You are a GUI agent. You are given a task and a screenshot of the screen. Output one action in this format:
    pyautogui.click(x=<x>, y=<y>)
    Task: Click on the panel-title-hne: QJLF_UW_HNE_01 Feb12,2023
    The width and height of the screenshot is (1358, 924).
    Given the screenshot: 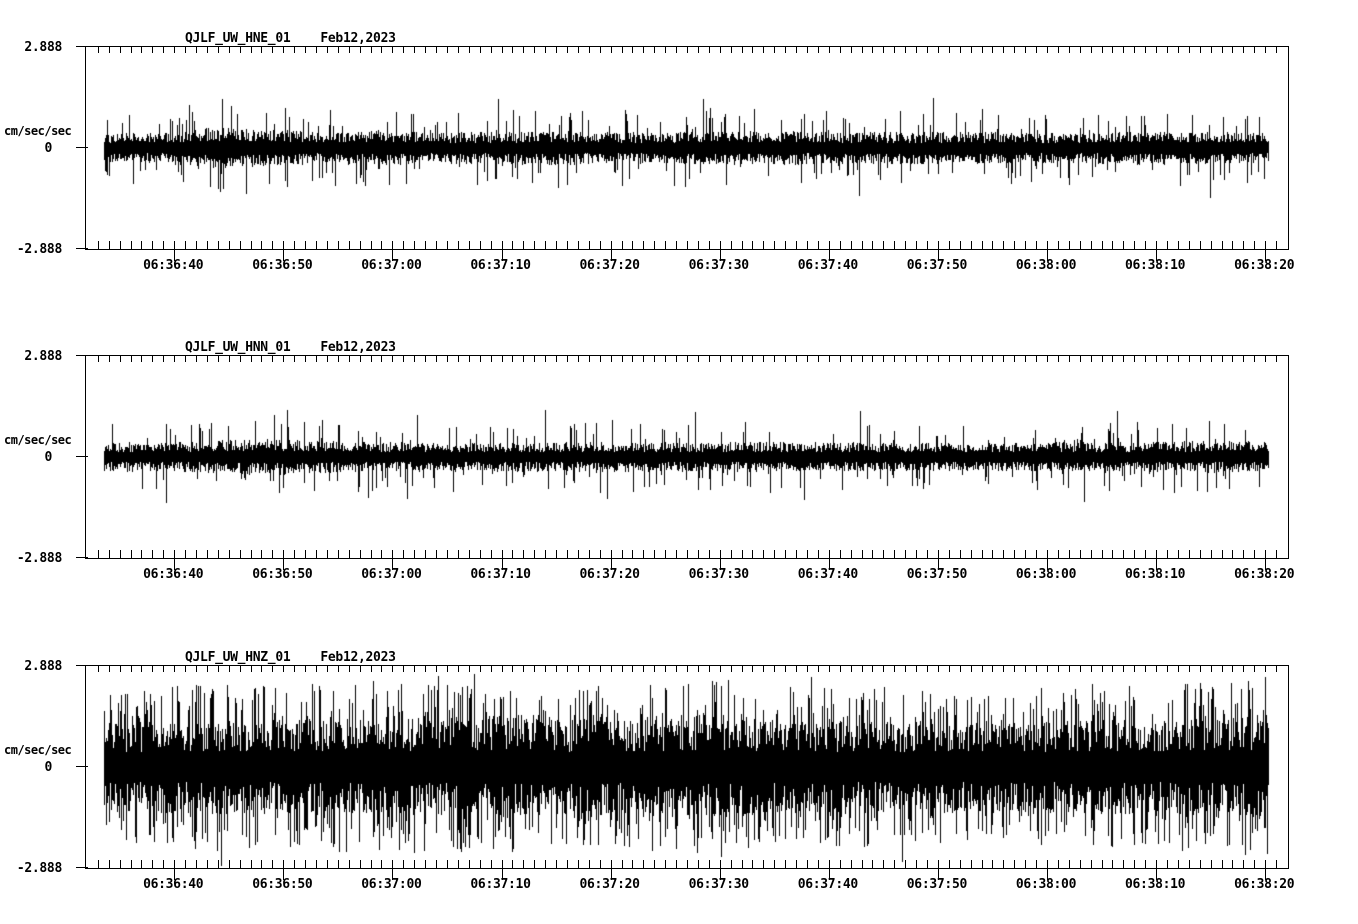 What is the action you would take?
    pyautogui.click(x=290, y=38)
    